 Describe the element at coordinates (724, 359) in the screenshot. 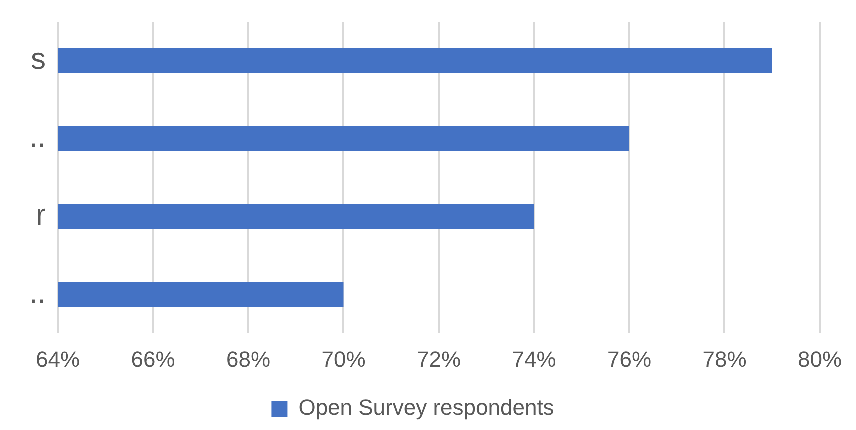

I see `x-tick-label: 78%` at that location.